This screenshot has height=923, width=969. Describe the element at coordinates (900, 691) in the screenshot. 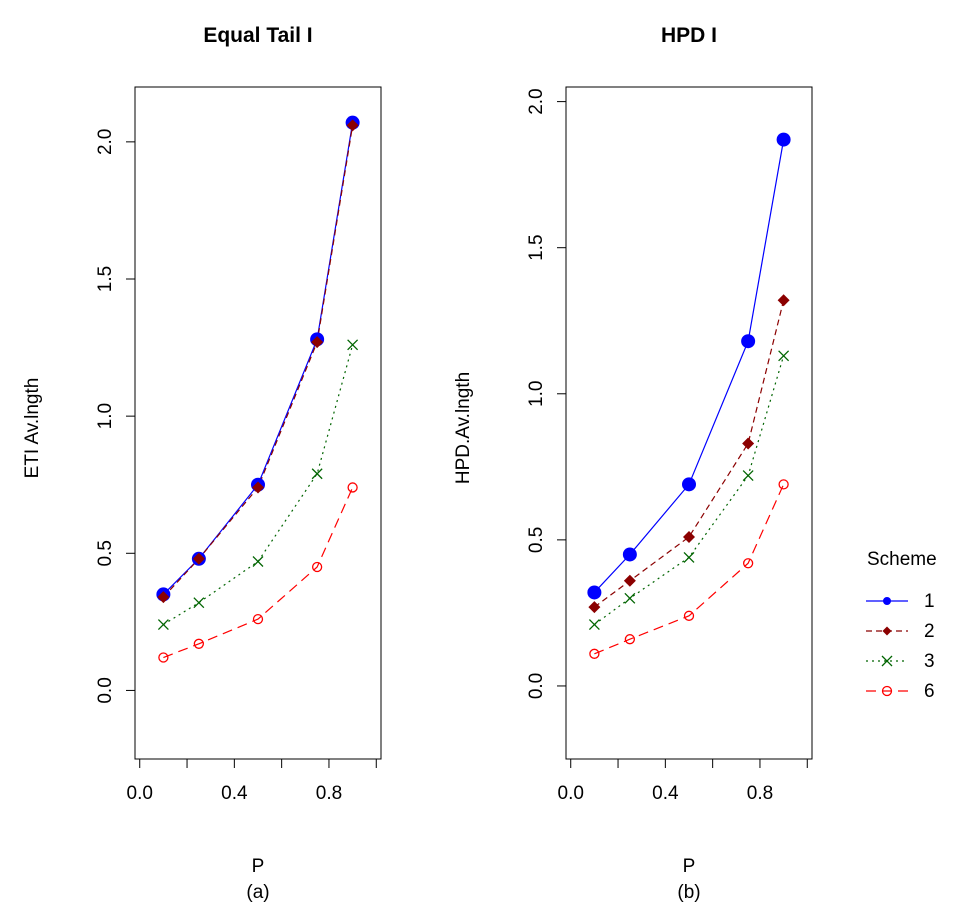

I see `legend-item-6: 6` at that location.